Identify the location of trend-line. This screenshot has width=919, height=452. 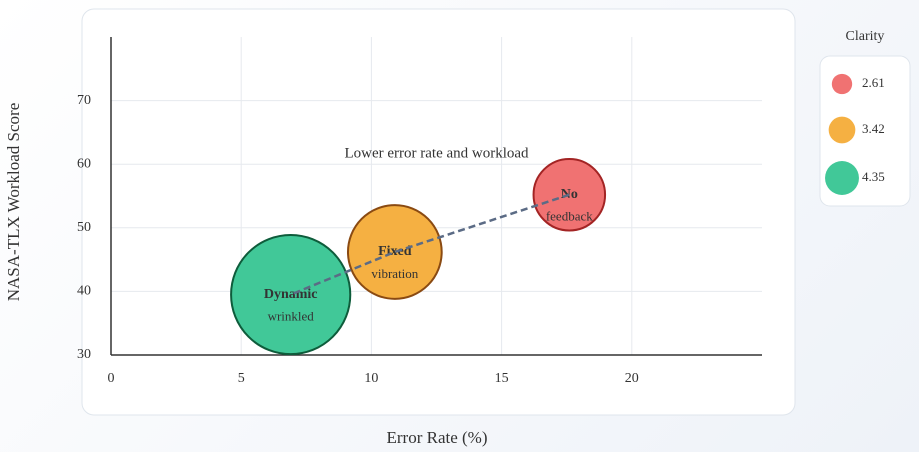
(430, 244).